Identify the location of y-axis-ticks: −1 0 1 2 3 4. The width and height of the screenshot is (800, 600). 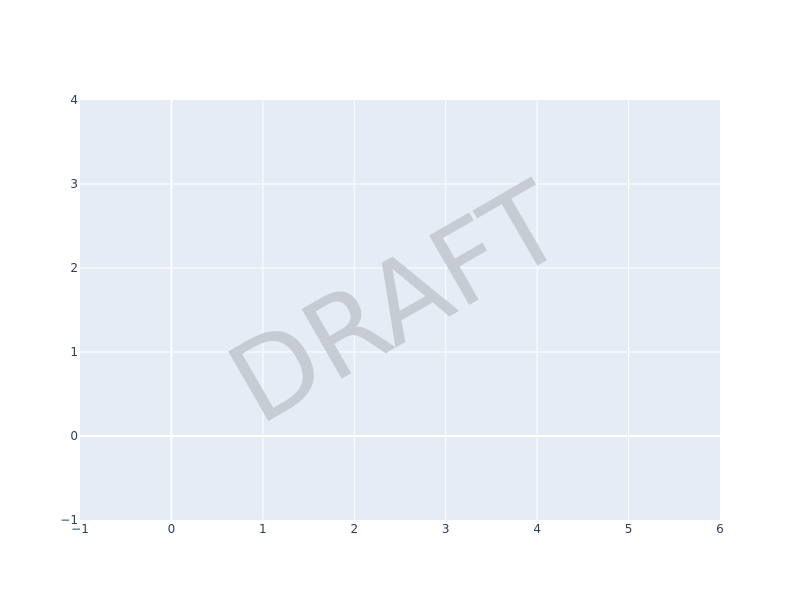
(69, 310).